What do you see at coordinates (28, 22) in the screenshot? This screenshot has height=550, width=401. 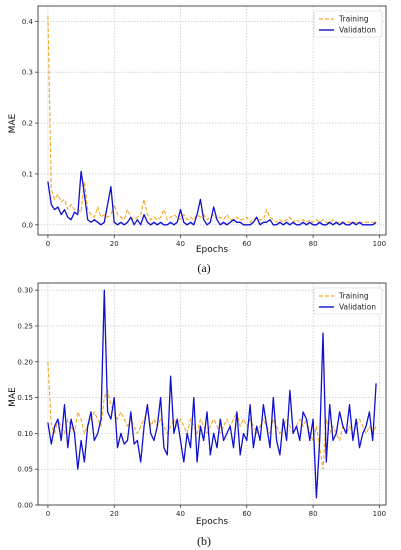 I see `y-tick-label: 0.4` at bounding box center [28, 22].